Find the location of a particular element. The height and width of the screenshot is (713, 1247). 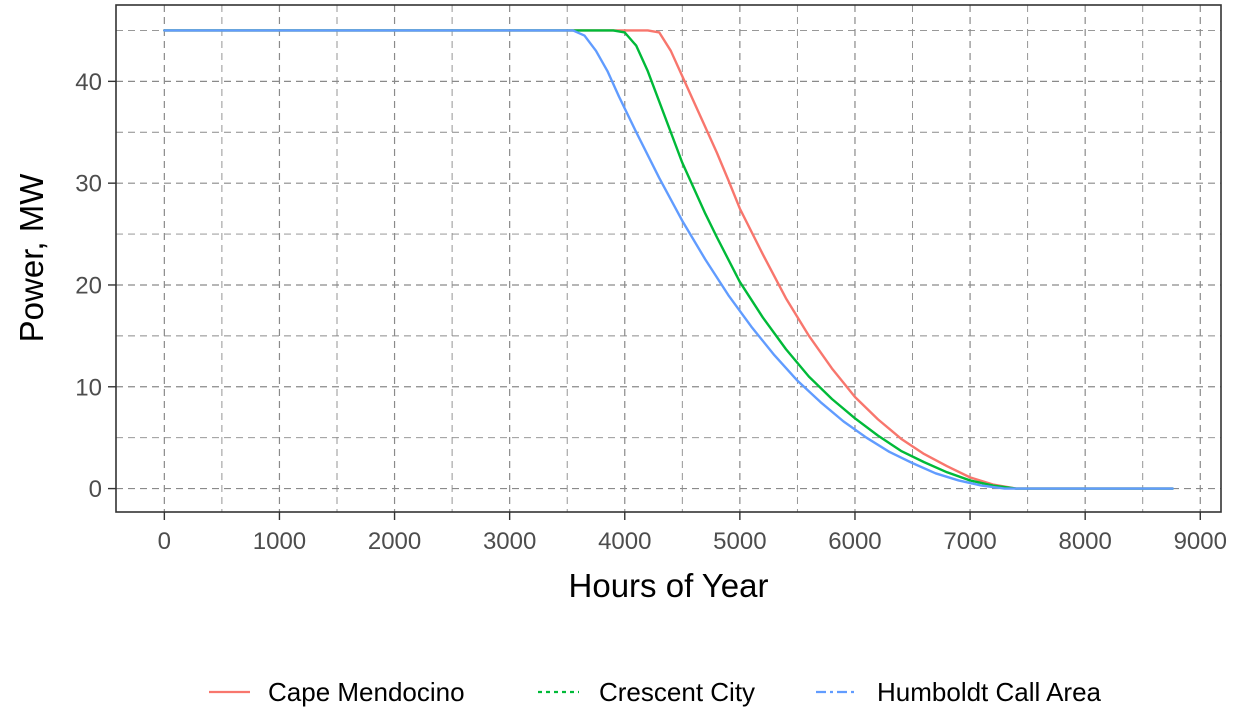

x-tick-label: 5000 is located at coordinates (739, 541).